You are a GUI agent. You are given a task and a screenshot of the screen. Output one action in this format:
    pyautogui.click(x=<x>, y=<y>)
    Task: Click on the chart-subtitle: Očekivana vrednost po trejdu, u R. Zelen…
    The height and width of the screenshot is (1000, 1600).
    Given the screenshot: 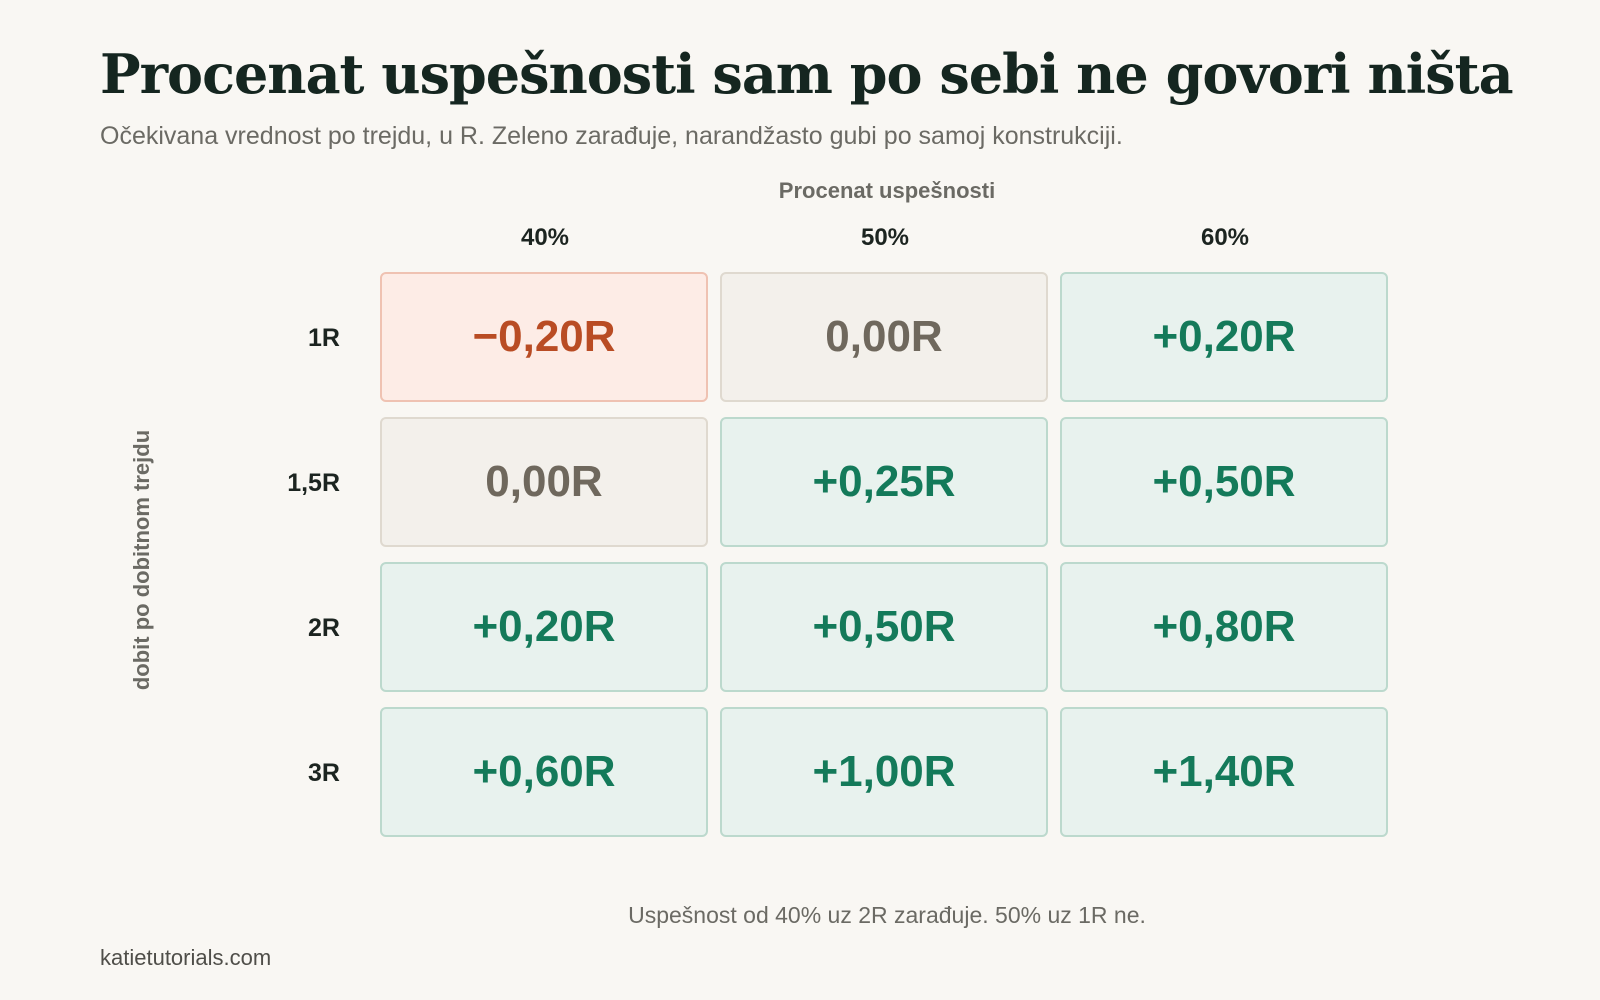 What is the action you would take?
    pyautogui.click(x=611, y=136)
    